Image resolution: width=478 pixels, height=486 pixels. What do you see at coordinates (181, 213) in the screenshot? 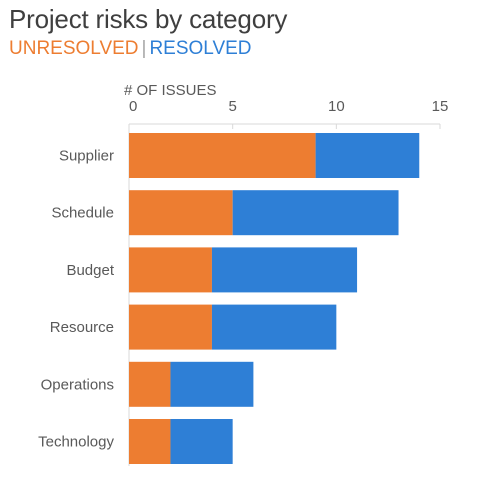
I see `bar-unresolved-schedule` at bounding box center [181, 213].